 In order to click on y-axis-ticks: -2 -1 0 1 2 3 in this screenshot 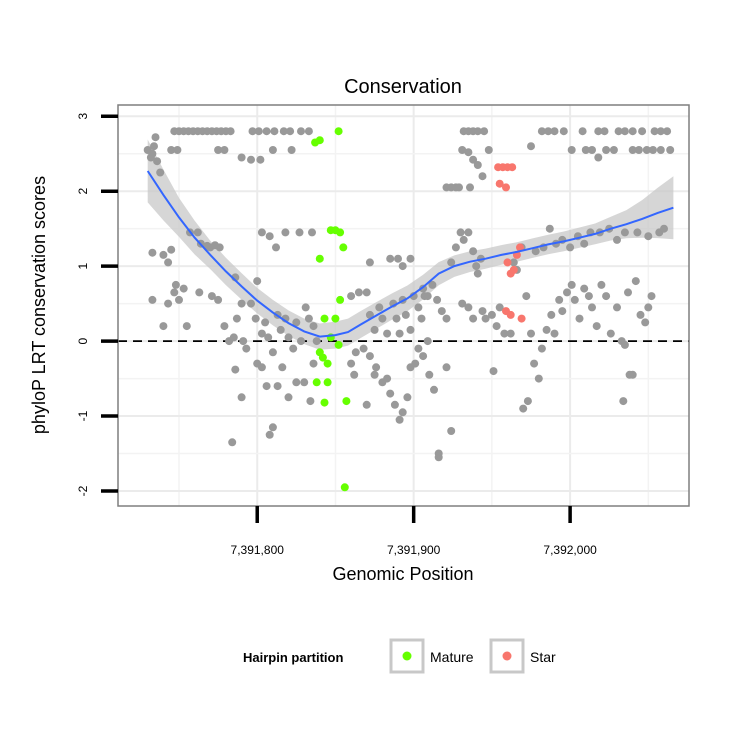, I will do `click(97, 304)`.